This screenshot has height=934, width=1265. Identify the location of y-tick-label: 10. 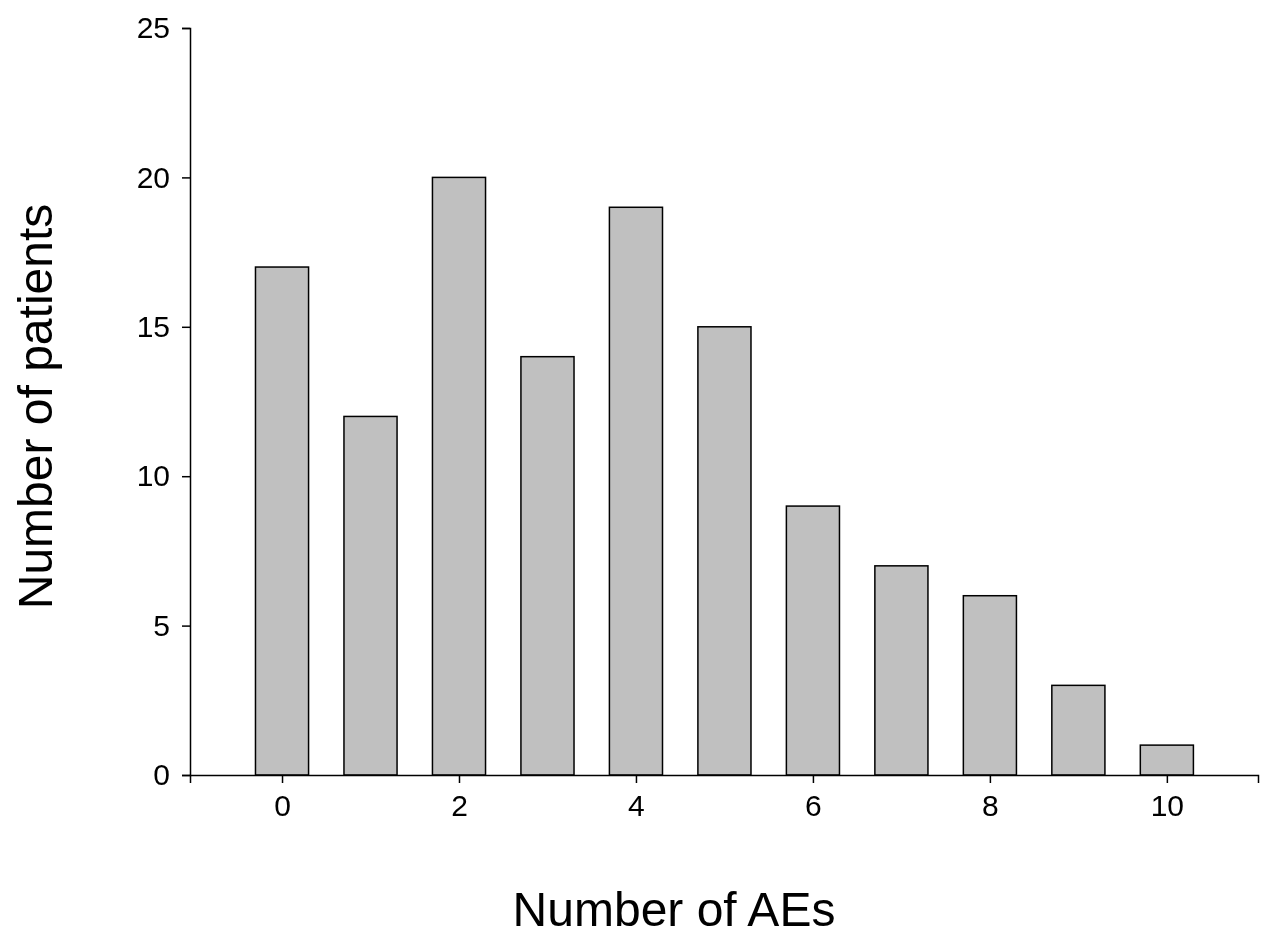
(153, 476).